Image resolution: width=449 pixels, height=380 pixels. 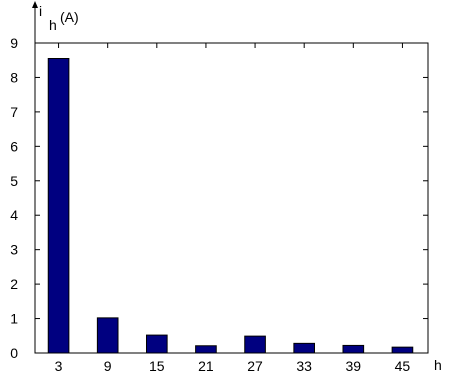 I want to click on x-tick-label: 21, so click(x=206, y=366).